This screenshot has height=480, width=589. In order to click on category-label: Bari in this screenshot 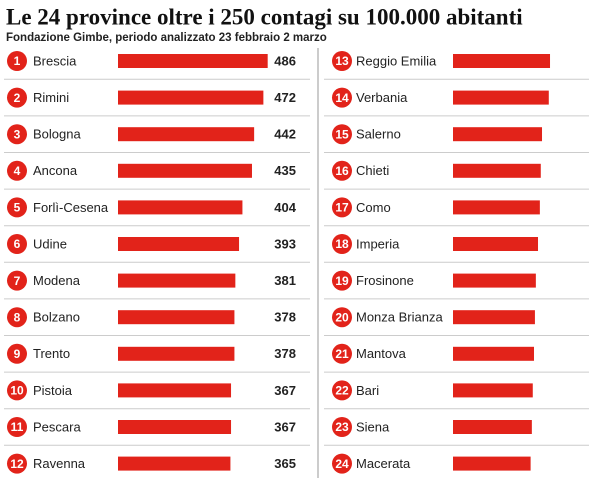, I will do `click(367, 390)`.